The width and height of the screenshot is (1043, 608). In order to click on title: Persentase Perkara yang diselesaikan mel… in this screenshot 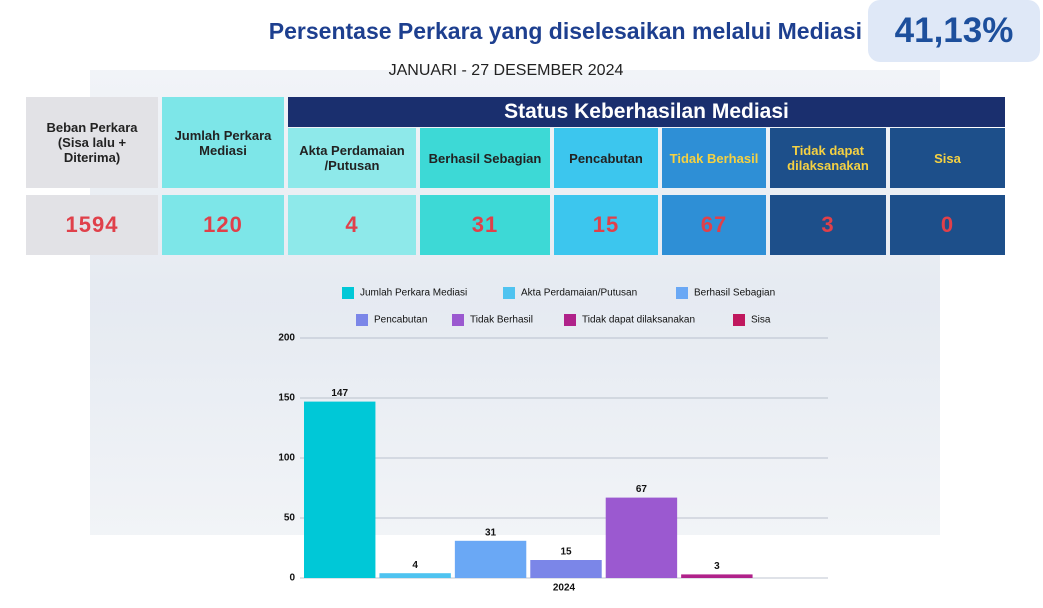, I will do `click(565, 31)`.